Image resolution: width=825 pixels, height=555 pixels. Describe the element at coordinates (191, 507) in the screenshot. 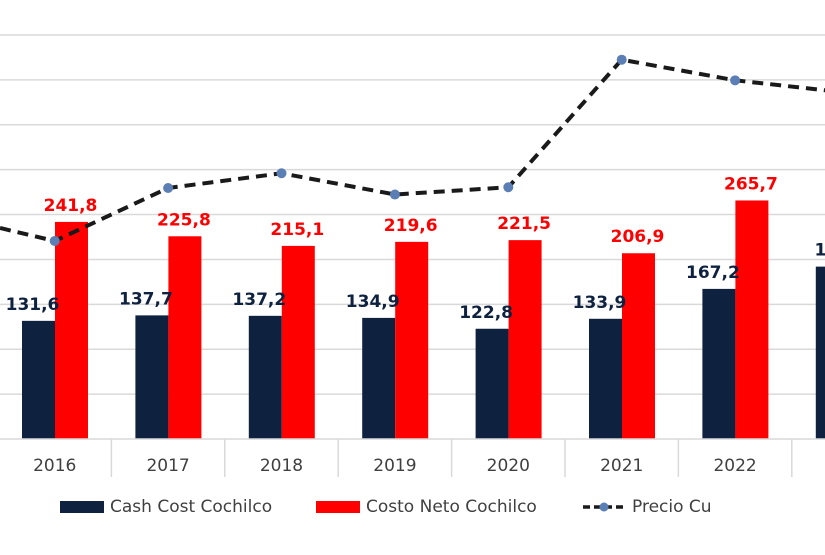

I see `legend-label-cash-cost: Cash Cost Cochilco` at that location.